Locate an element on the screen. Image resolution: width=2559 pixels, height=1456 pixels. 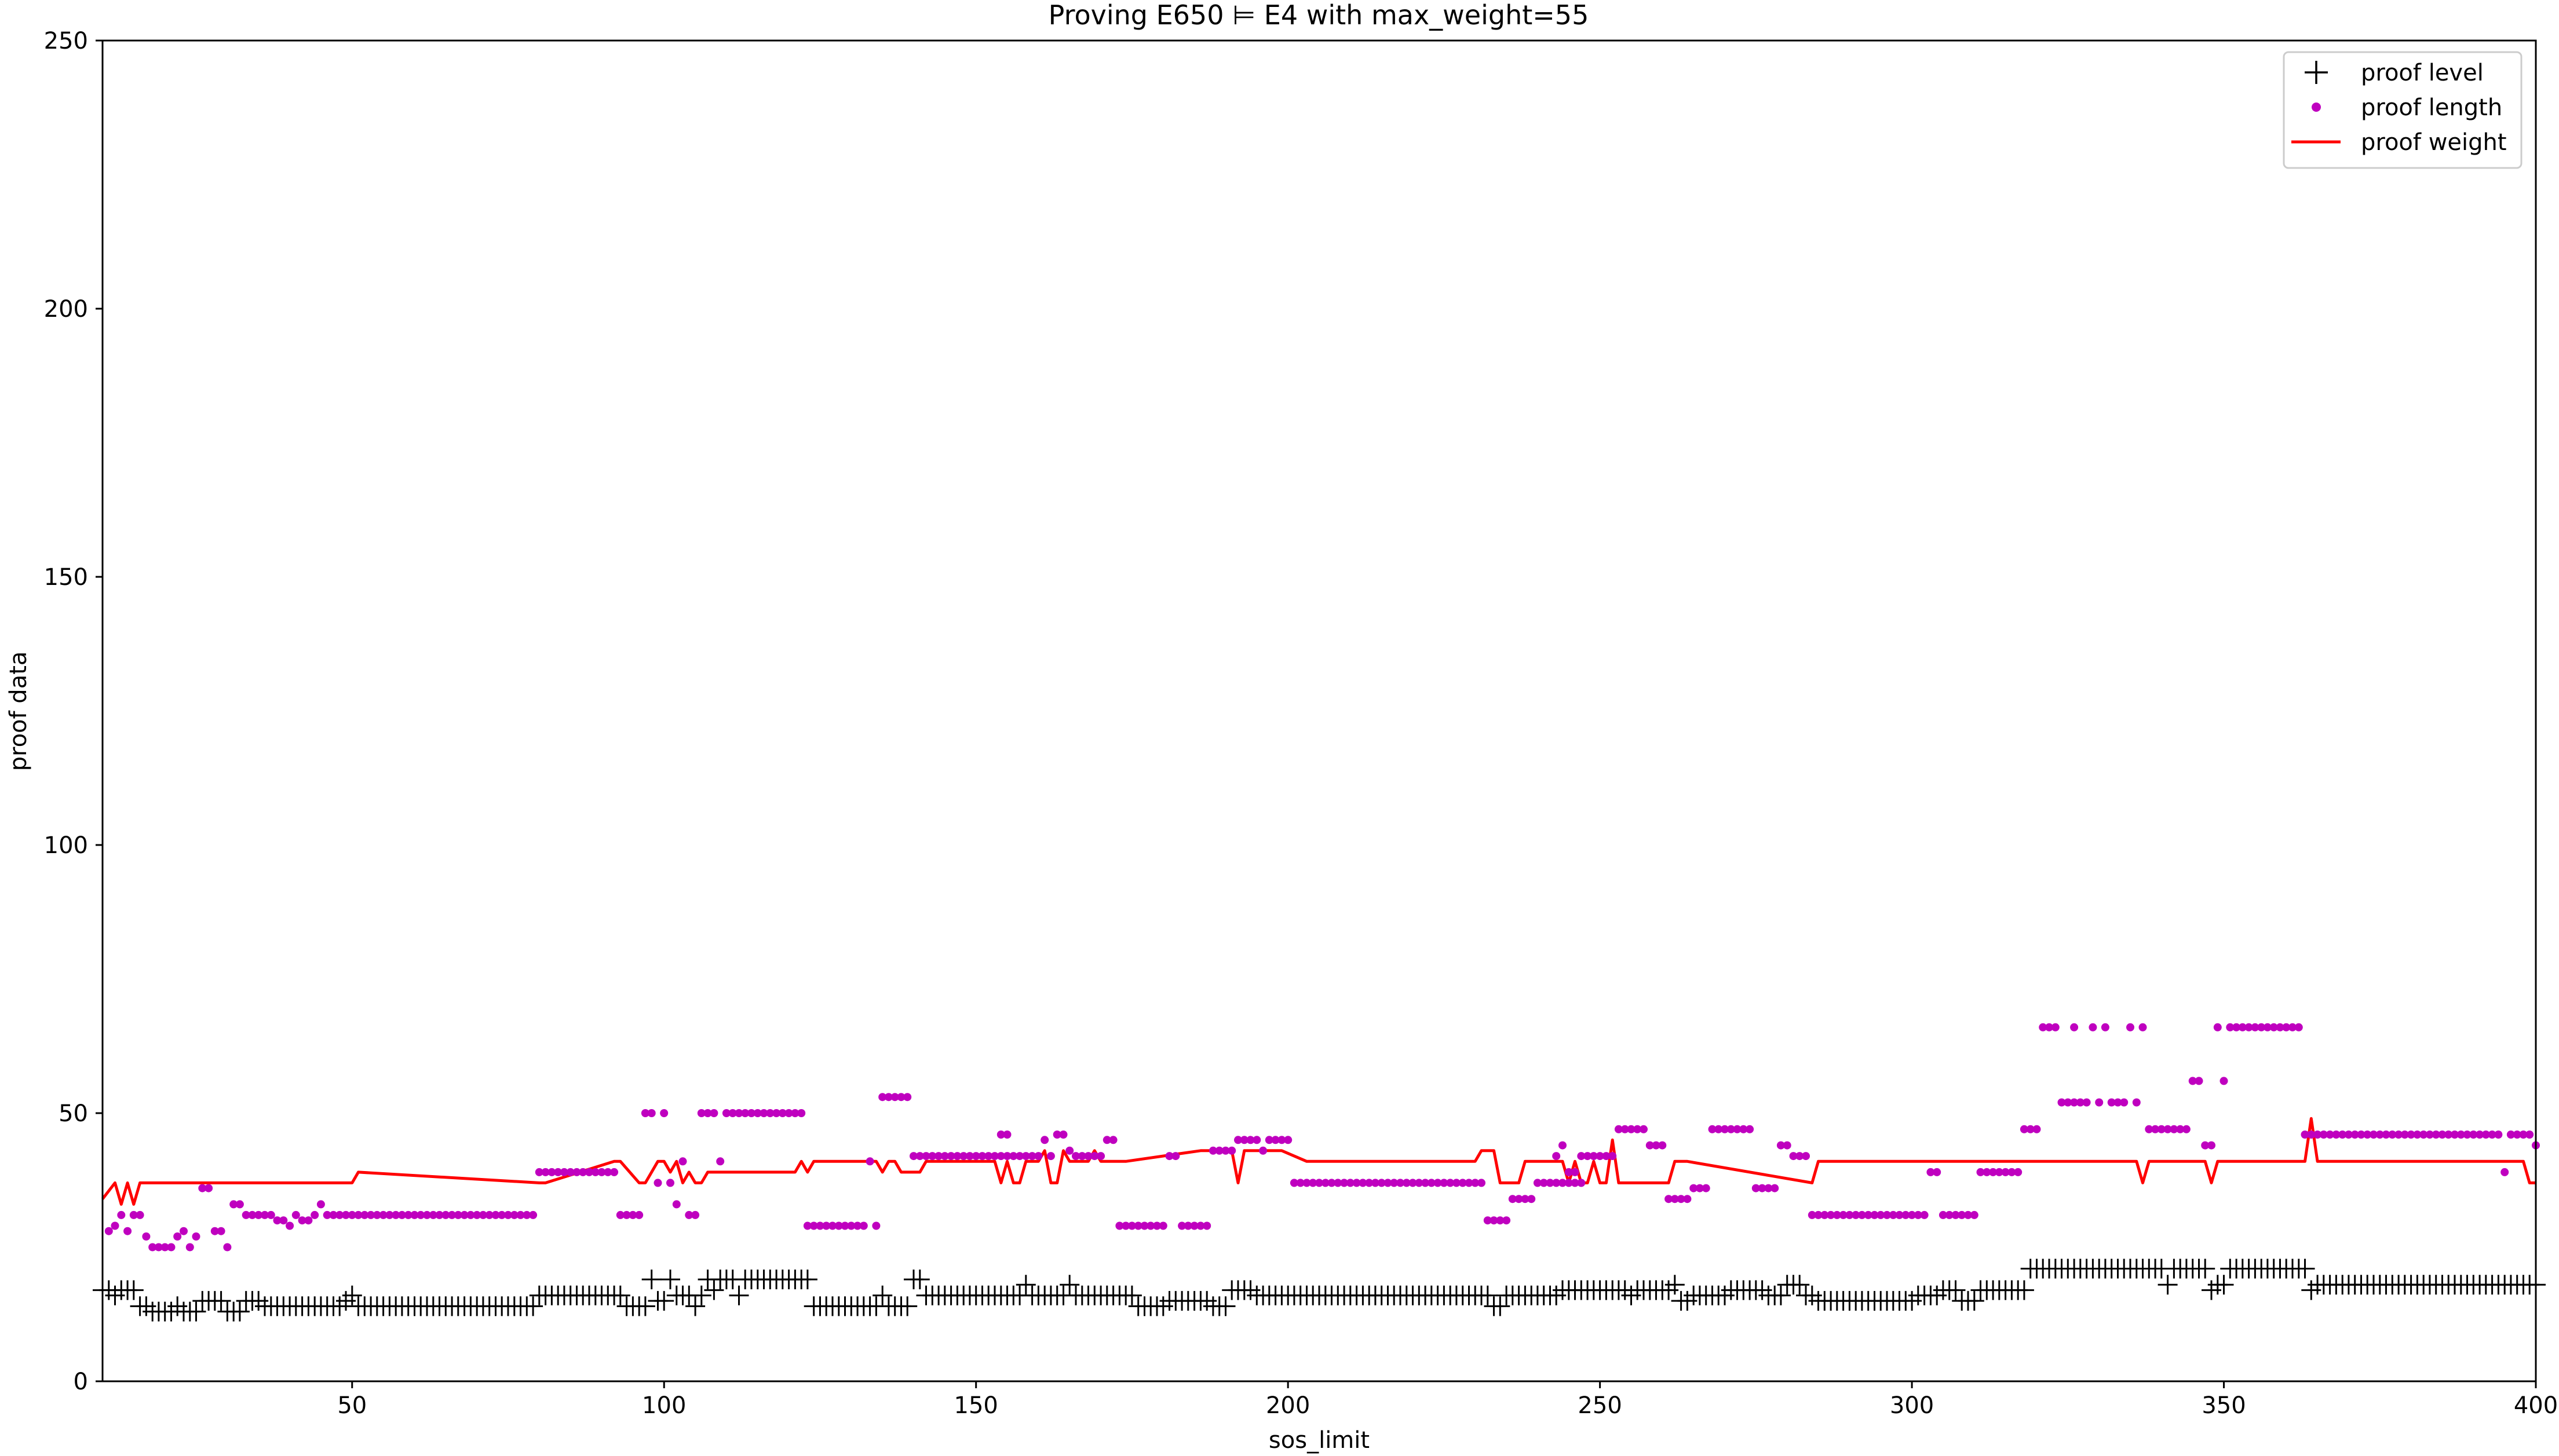
x-tick-label: 350 is located at coordinates (2224, 1406).